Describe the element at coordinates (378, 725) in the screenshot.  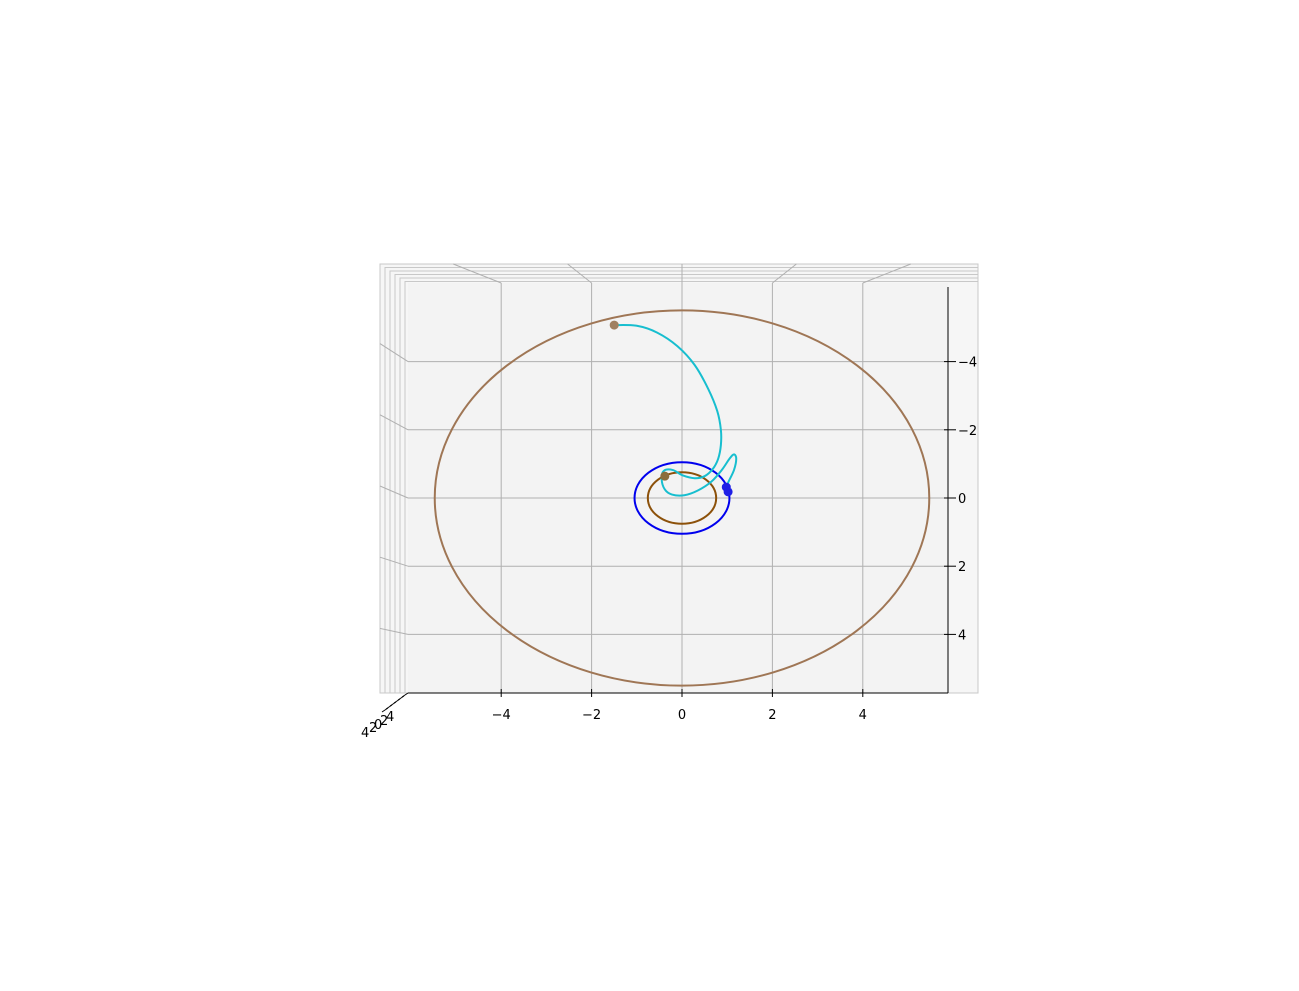
I see `z-tick-label: 0` at that location.